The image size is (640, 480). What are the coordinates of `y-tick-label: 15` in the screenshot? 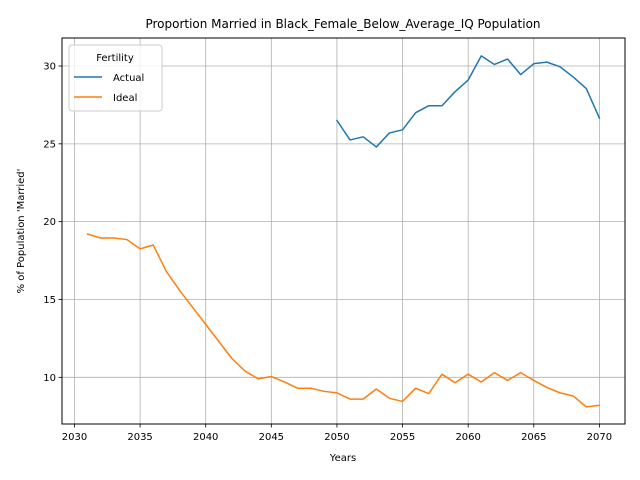 It's located at (49, 300).